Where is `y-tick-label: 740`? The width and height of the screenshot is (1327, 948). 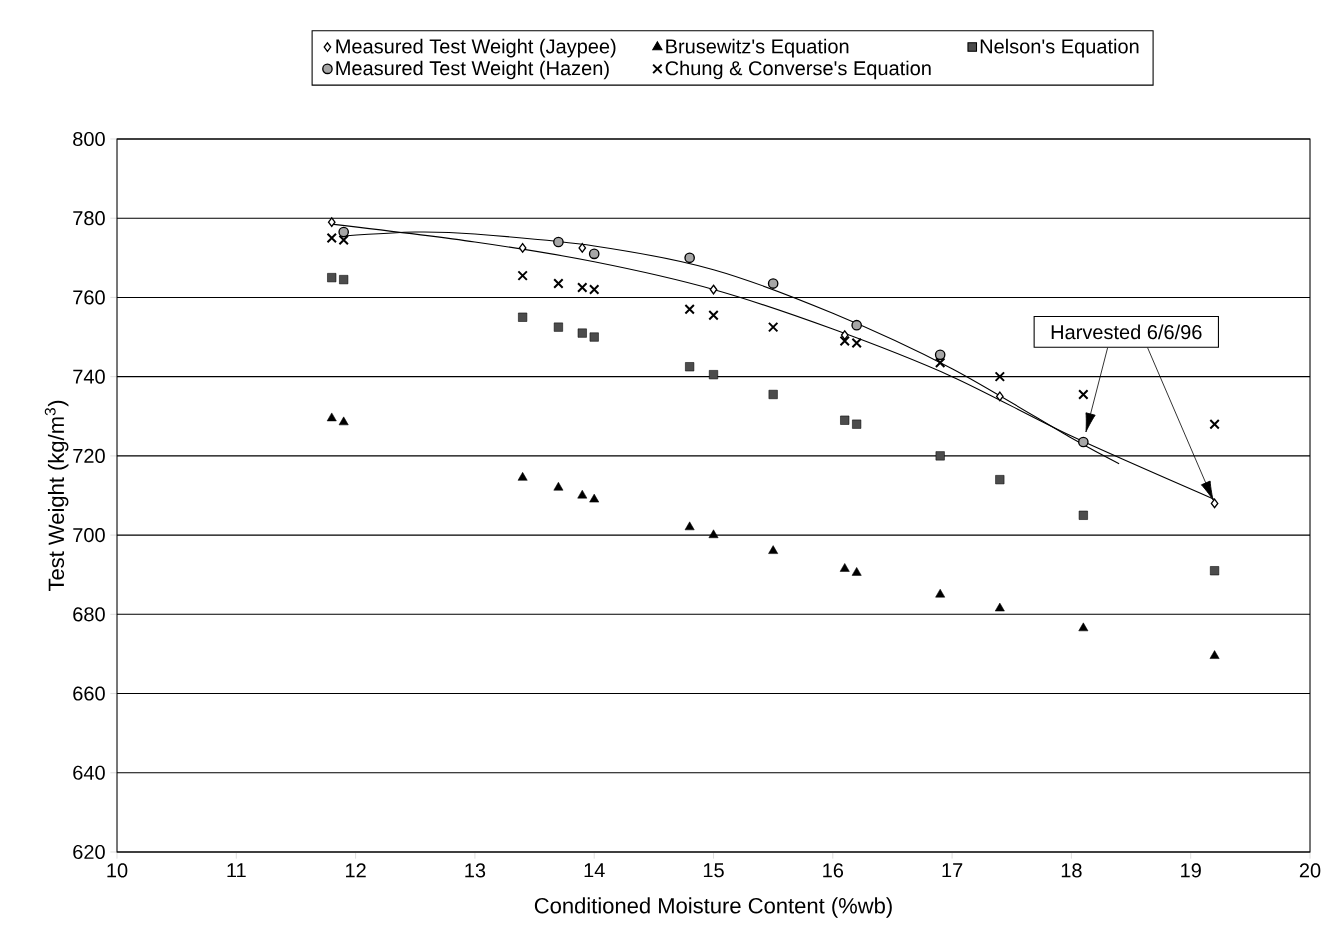
y-tick-label: 740 is located at coordinates (89, 376).